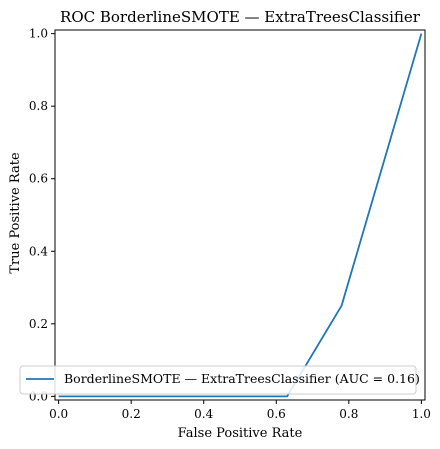 This screenshot has width=440, height=449. I want to click on x-axis-ticks: 0.0 0.2 0.4 0.6 0.8 1.0, so click(240, 410).